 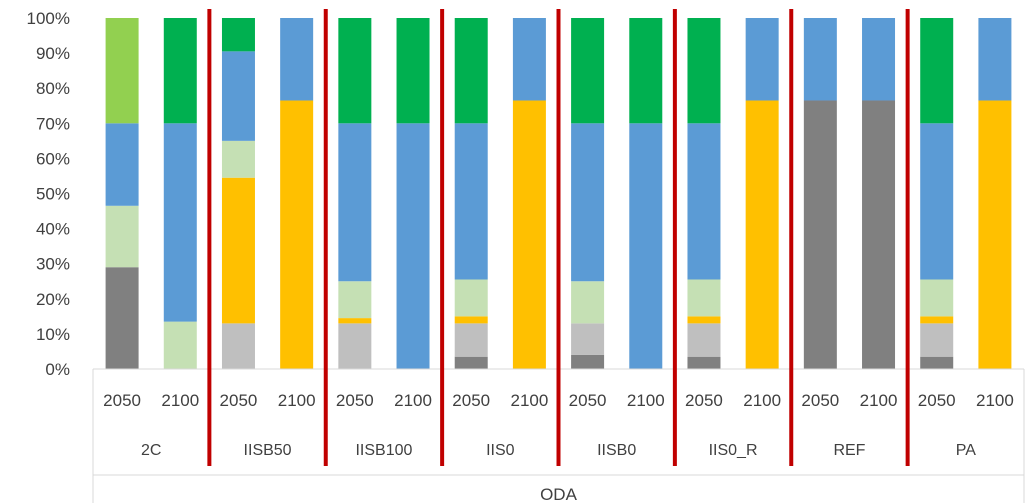 I want to click on y-tick-label: 60%, so click(x=53, y=158).